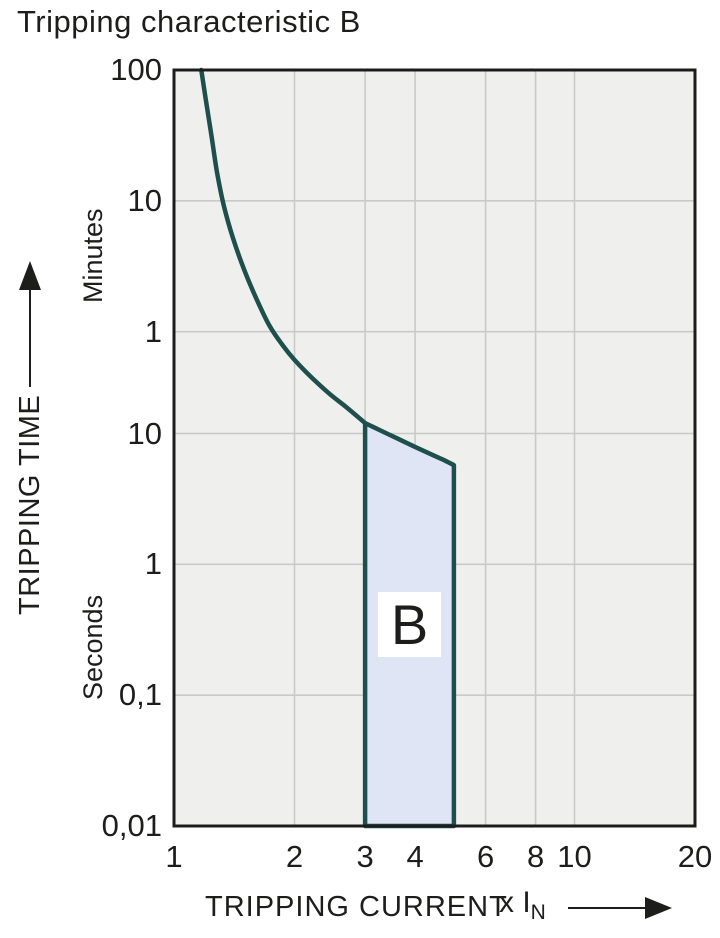  I want to click on x-axis-multiplier: x IN, so click(518, 904).